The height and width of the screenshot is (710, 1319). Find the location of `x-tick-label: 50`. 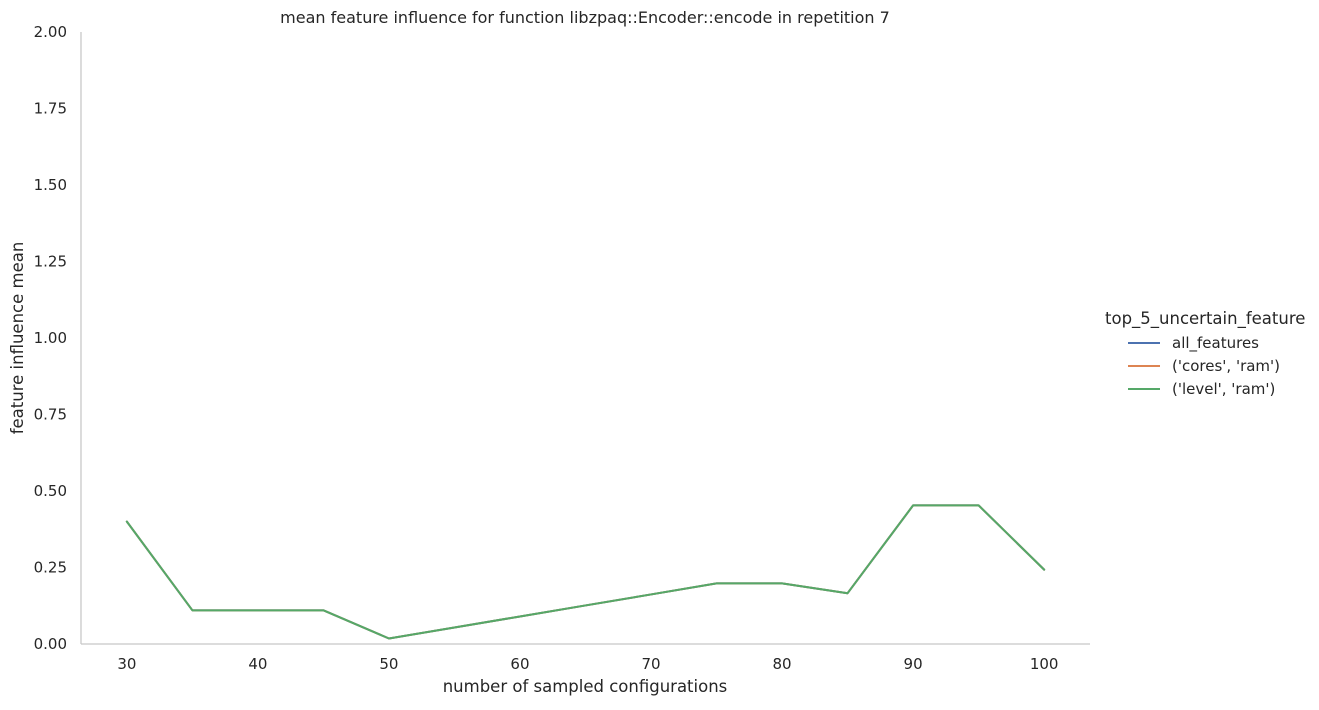

x-tick-label: 50 is located at coordinates (388, 664).